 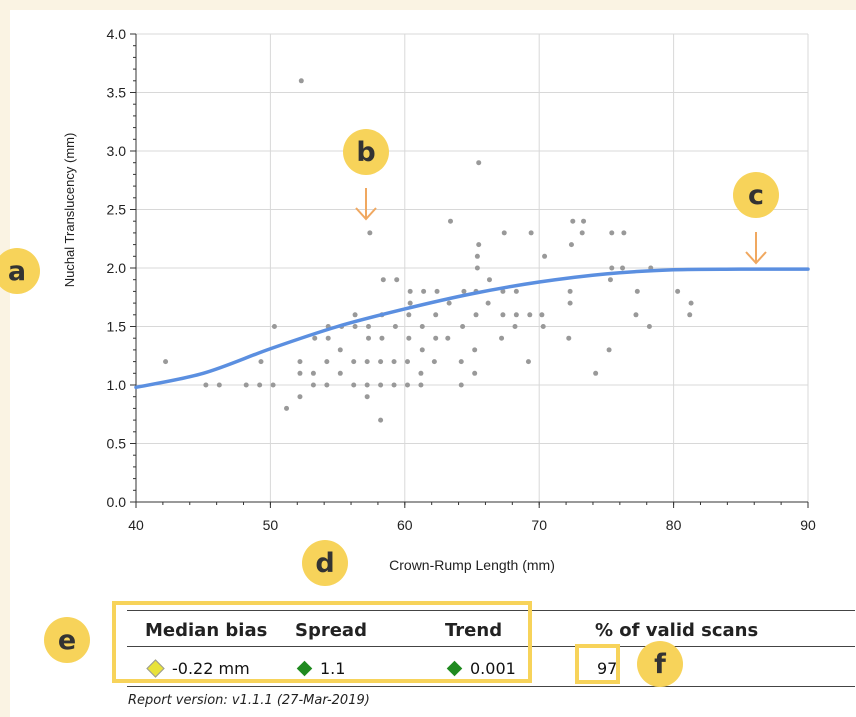 I want to click on valid-scans-value: 97, so click(x=607, y=668).